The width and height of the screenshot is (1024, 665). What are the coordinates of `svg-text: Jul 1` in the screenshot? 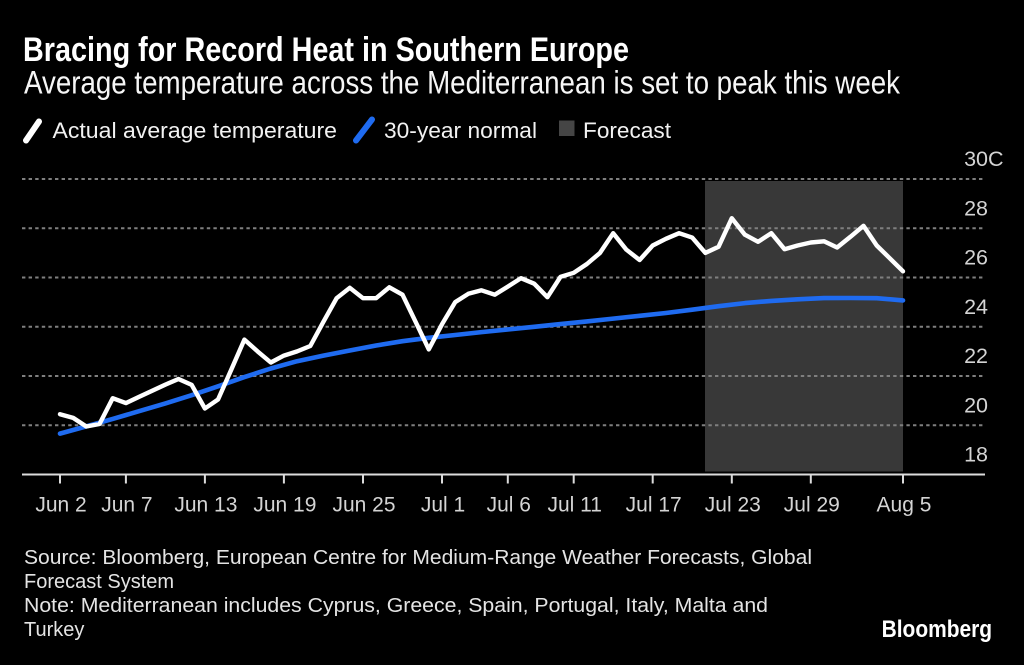 It's located at (443, 505).